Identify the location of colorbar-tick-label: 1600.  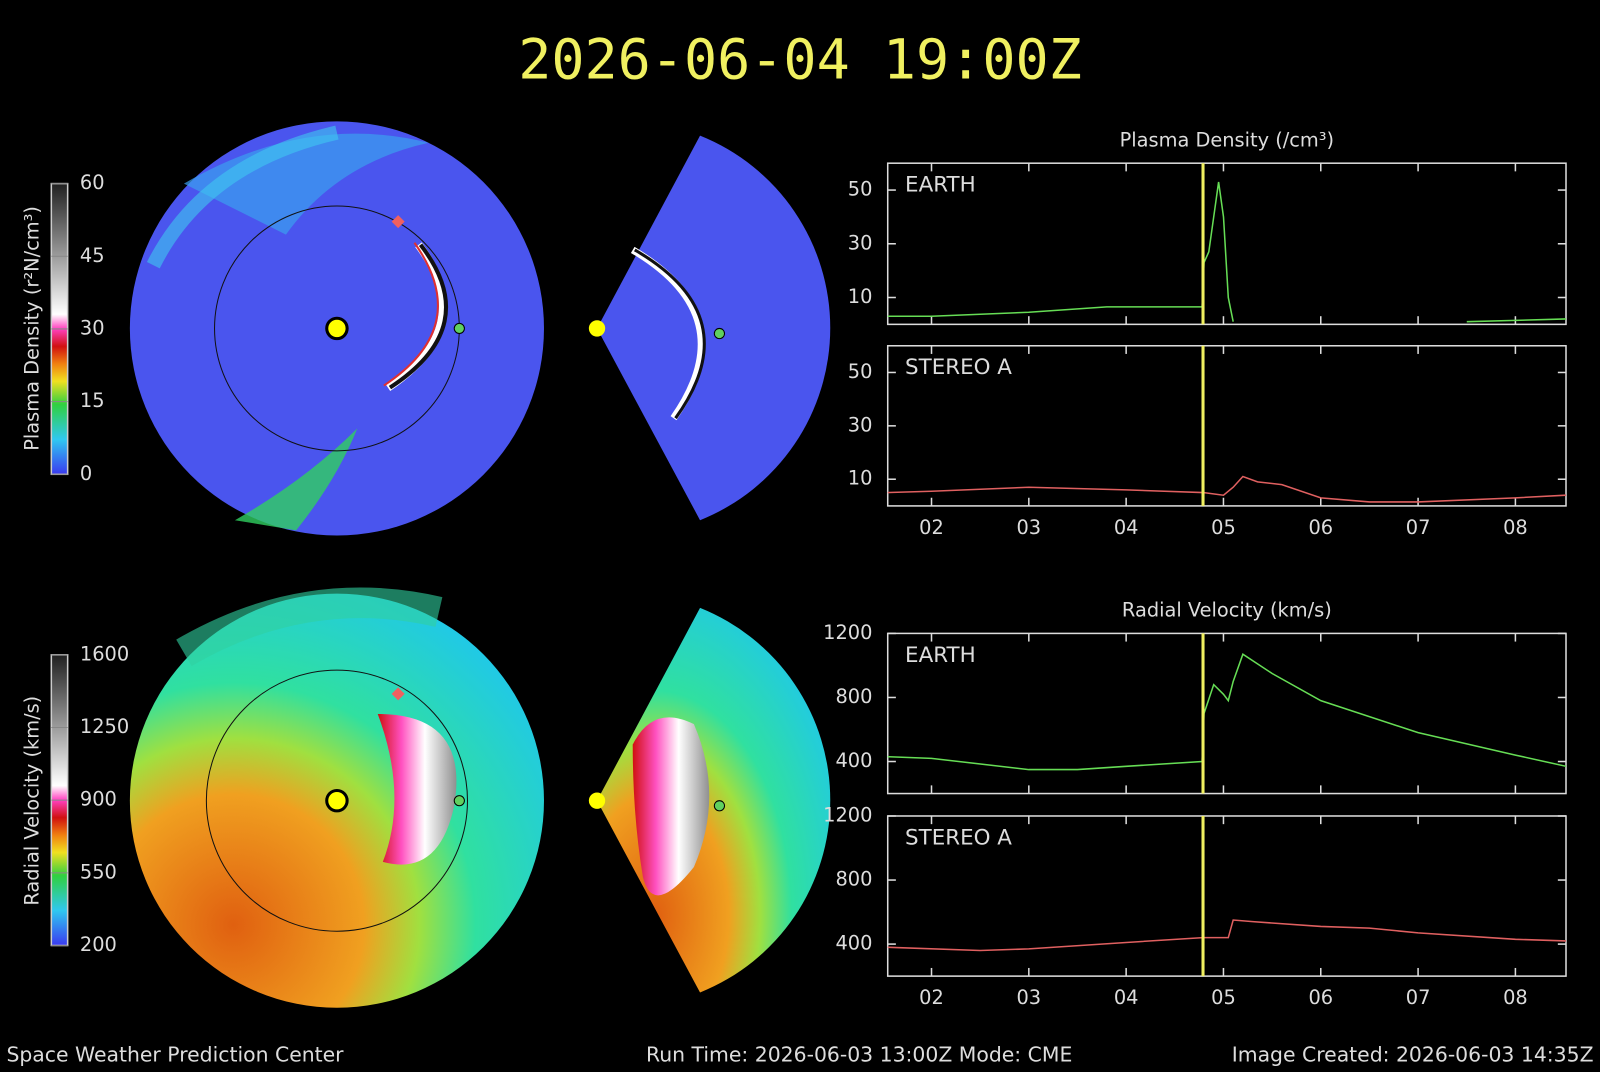
(104, 653).